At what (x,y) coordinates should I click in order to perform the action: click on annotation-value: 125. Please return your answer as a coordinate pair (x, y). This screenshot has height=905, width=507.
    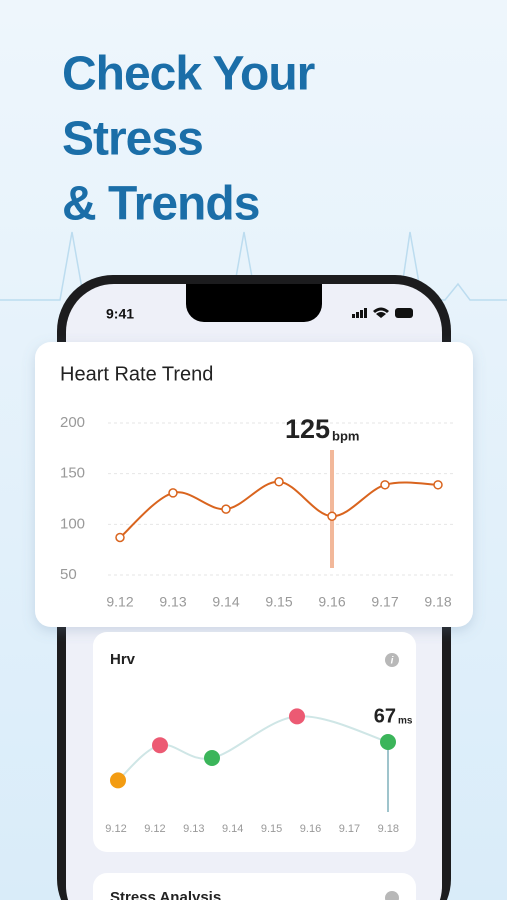
    Looking at the image, I should click on (307, 429).